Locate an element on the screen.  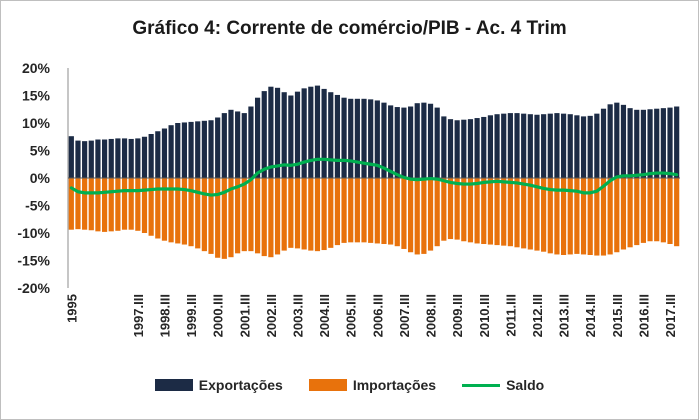
x-tick-label: 2015.III is located at coordinates (617, 315).